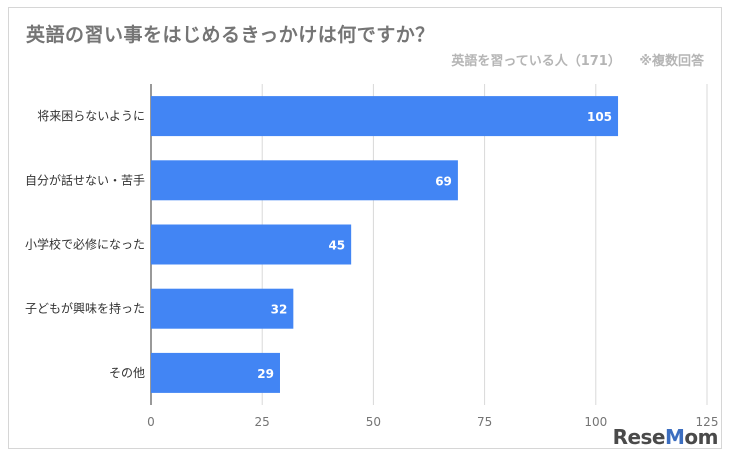  I want to click on data-label: 32, so click(279, 310).